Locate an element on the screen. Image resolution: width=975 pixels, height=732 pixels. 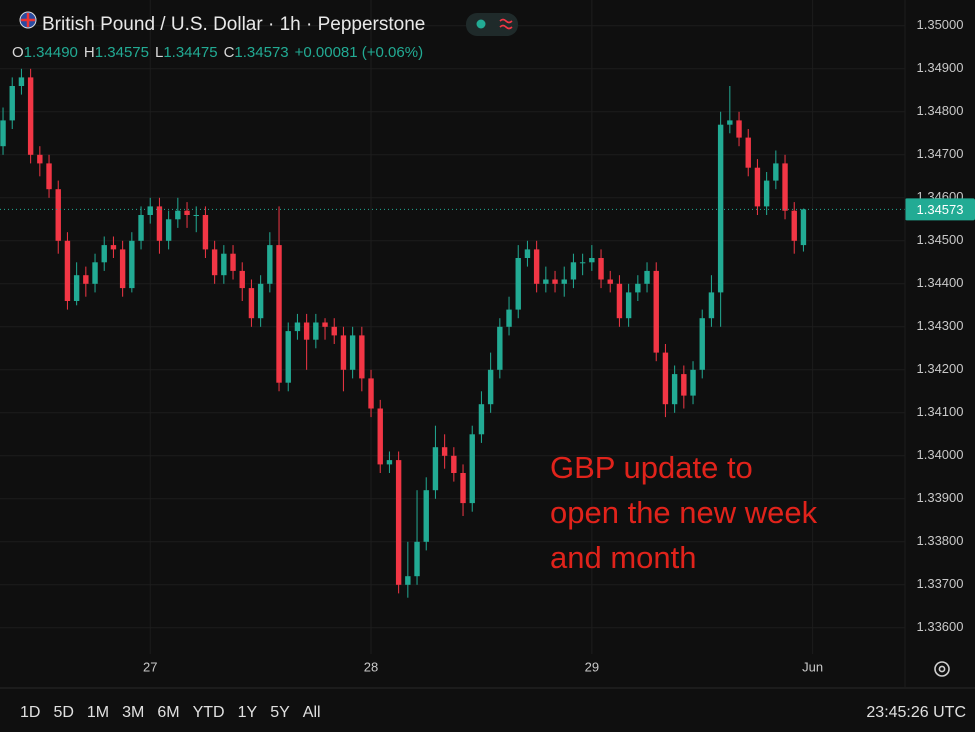
range-button: 5D is located at coordinates (63, 712).